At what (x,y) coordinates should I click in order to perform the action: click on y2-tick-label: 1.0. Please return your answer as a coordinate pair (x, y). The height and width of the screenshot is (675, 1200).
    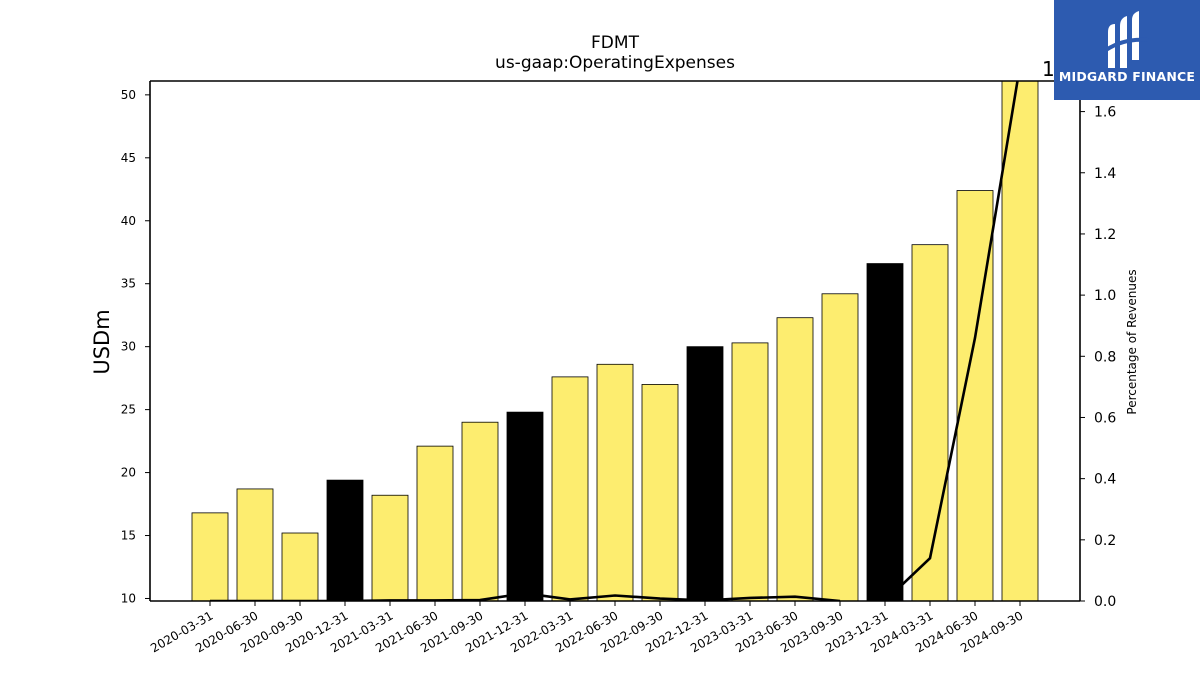
    Looking at the image, I should click on (1105, 296).